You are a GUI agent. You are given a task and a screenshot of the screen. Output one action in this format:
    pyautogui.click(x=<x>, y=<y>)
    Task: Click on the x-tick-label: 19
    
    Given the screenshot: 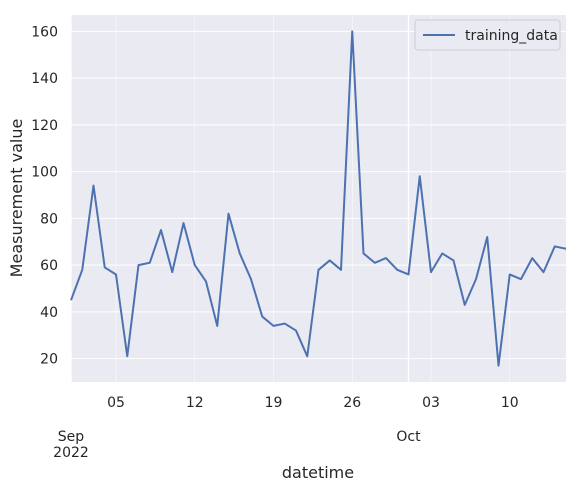 What is the action you would take?
    pyautogui.click(x=274, y=403)
    